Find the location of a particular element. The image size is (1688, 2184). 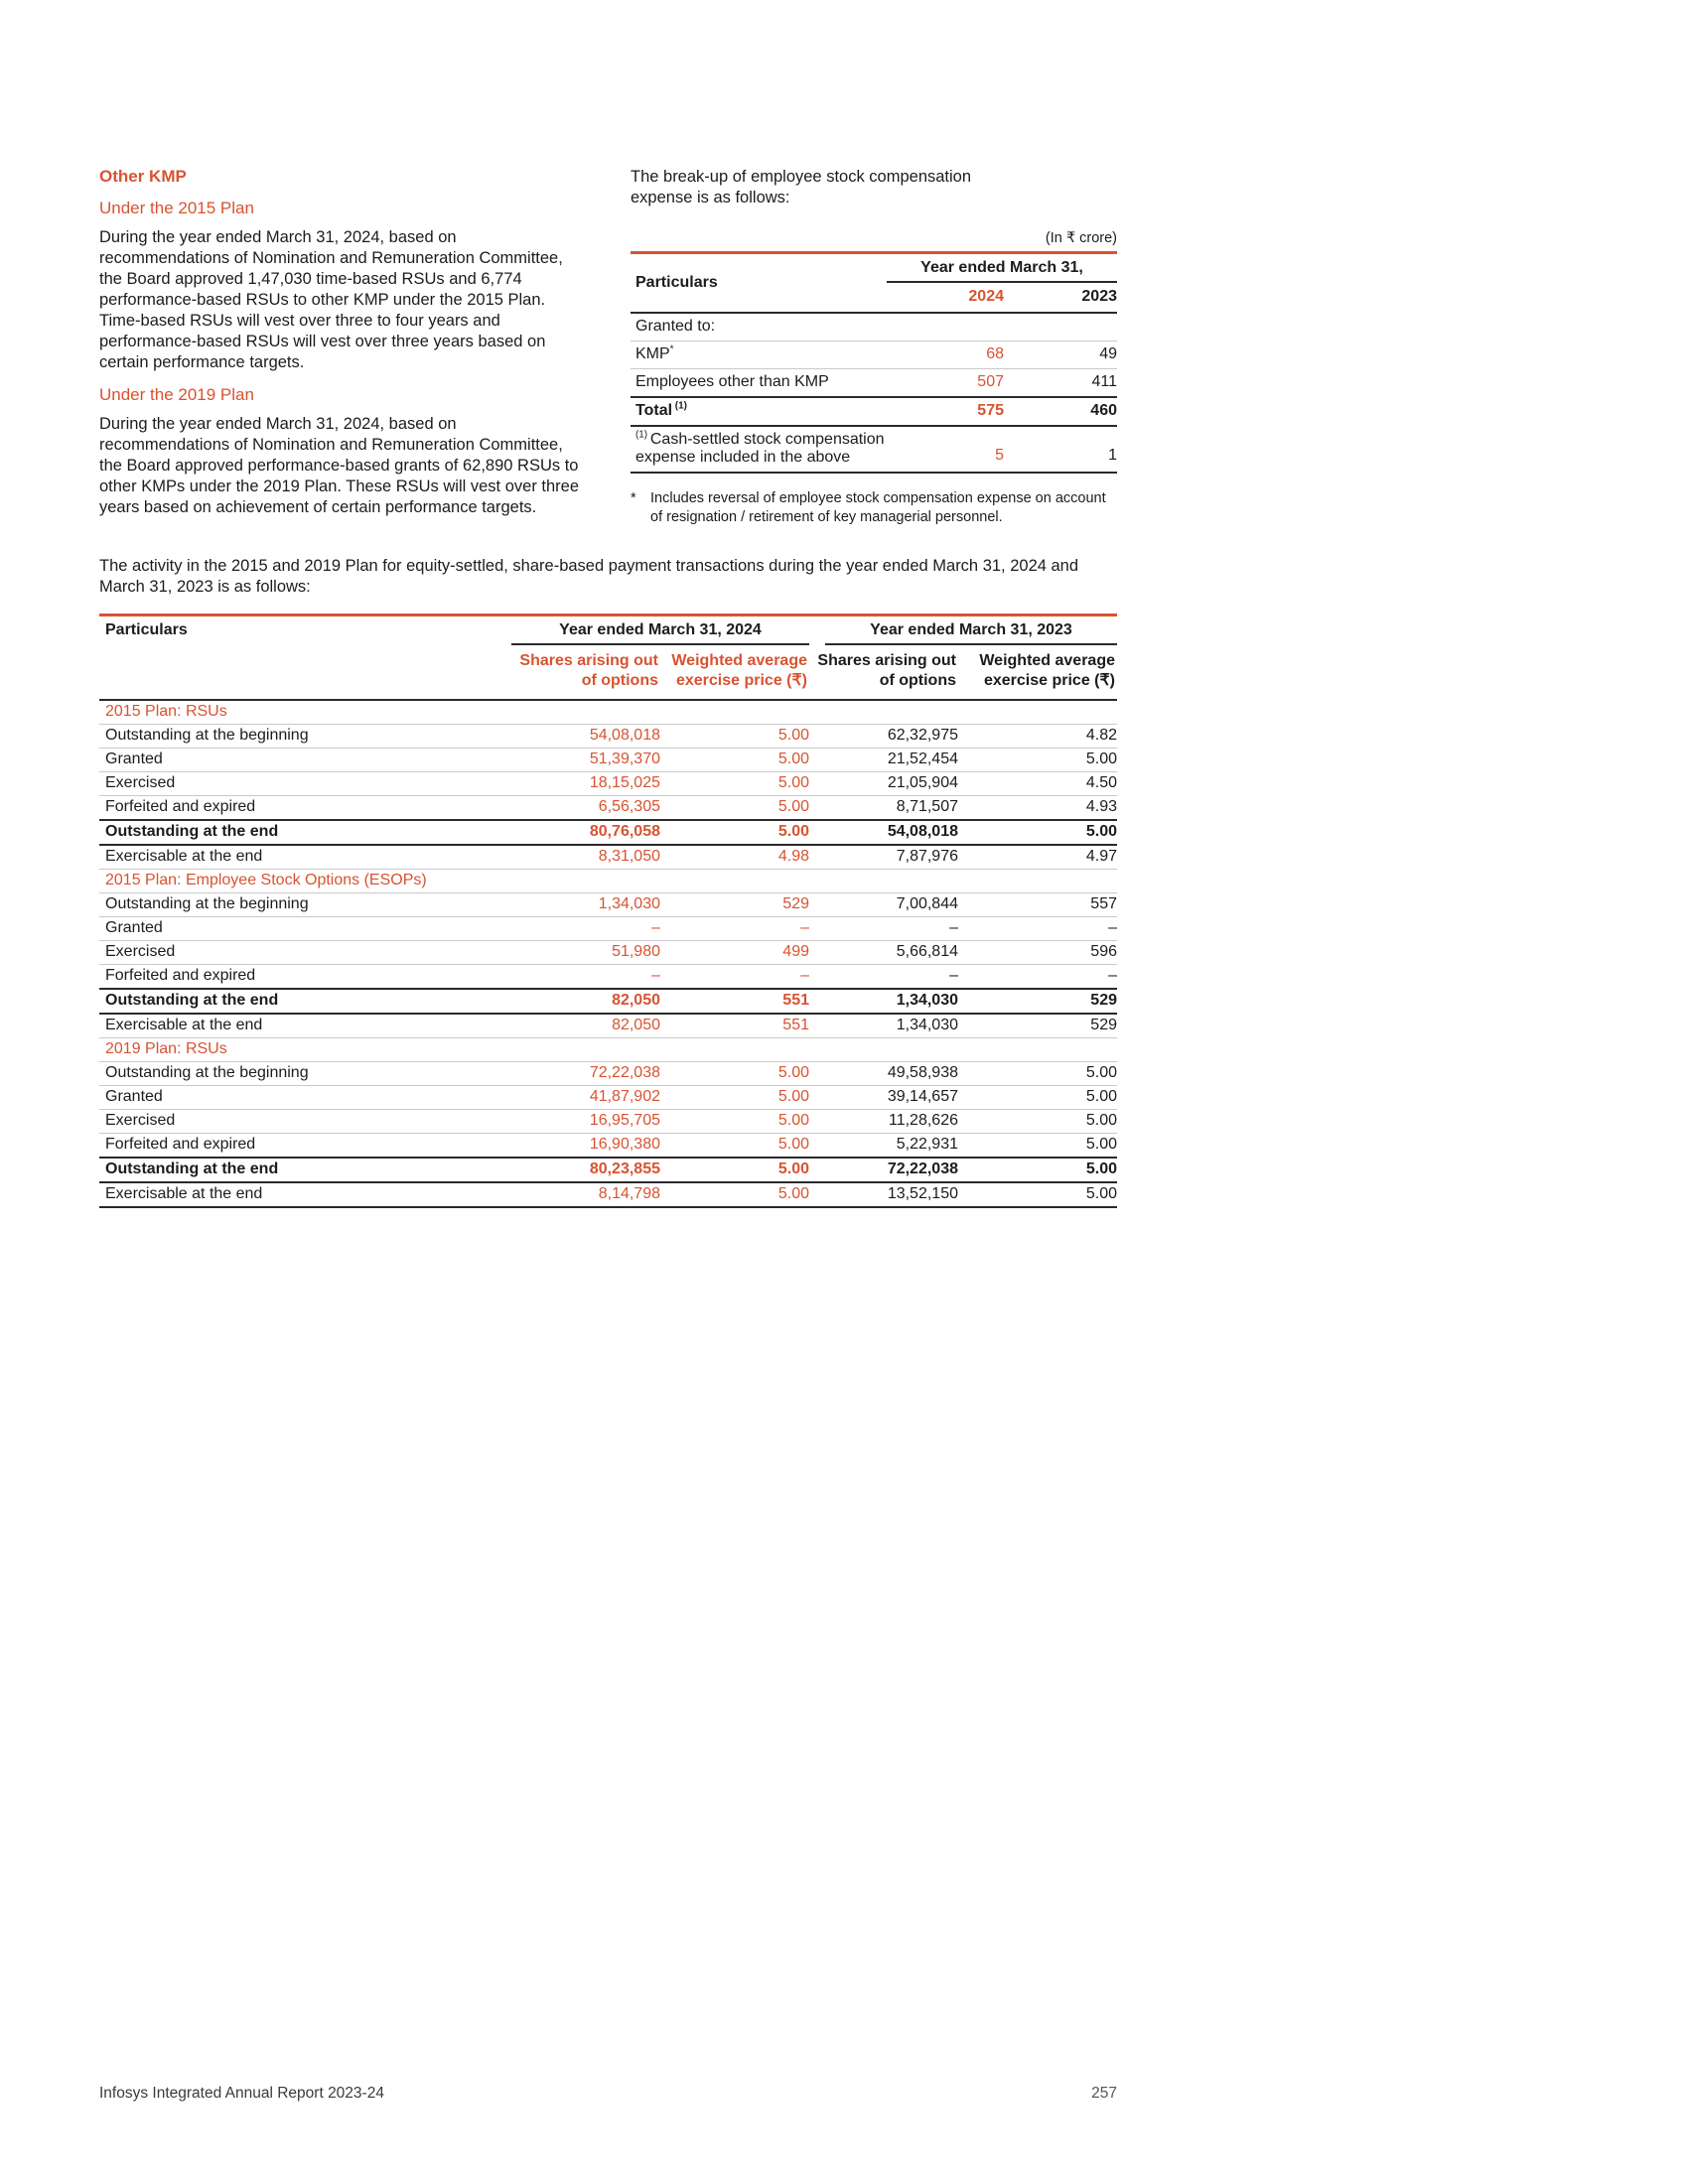

subheading-2015-plan: Under the 2015 Plan is located at coordinates (176, 208).